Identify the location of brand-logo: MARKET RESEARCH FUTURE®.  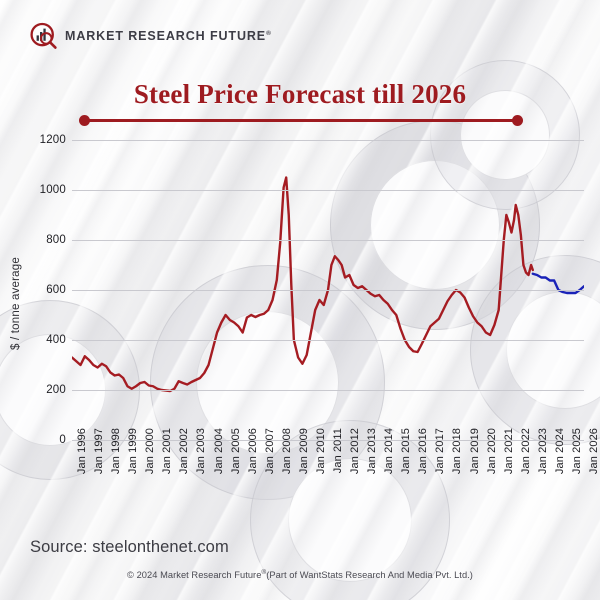
(151, 36).